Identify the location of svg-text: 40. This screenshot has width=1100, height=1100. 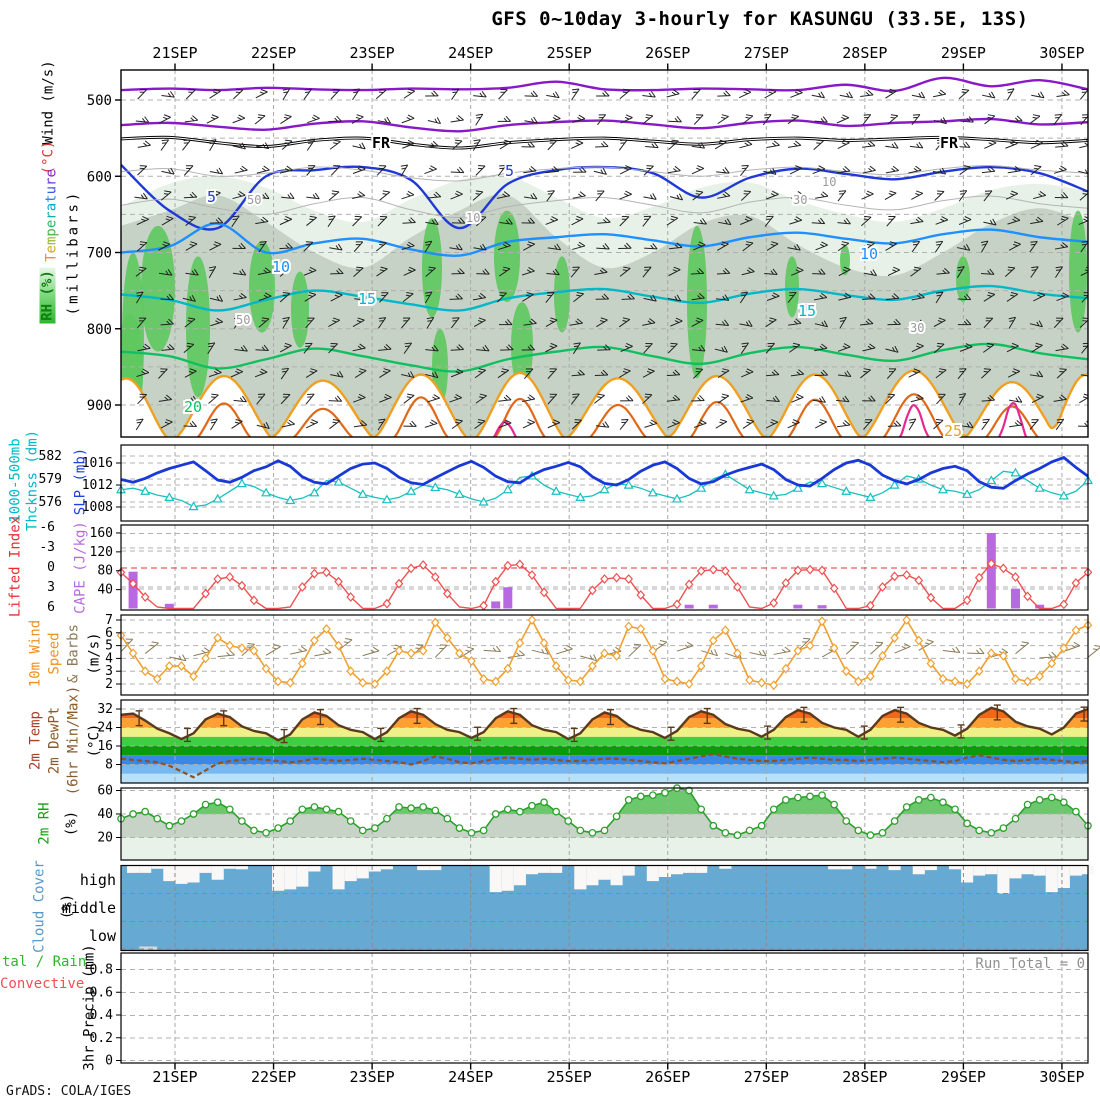
(105, 590).